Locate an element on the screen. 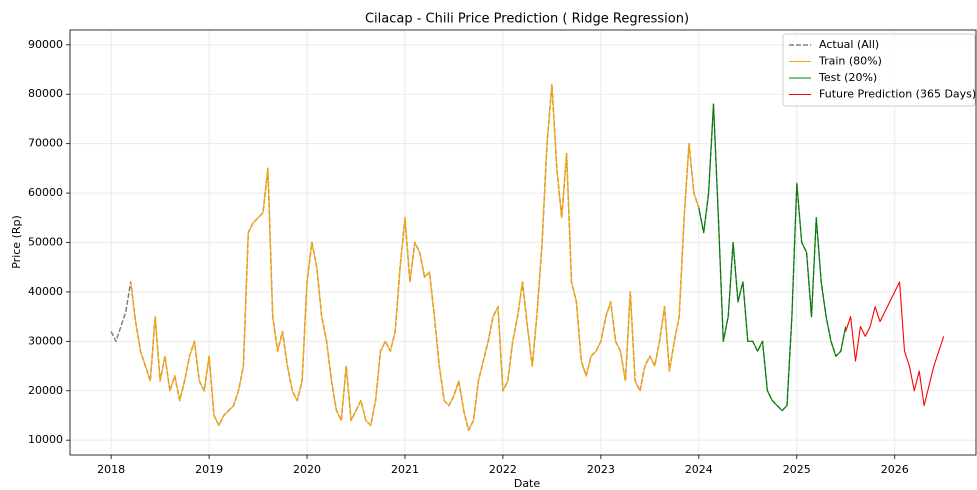  legend-box is located at coordinates (879, 70).